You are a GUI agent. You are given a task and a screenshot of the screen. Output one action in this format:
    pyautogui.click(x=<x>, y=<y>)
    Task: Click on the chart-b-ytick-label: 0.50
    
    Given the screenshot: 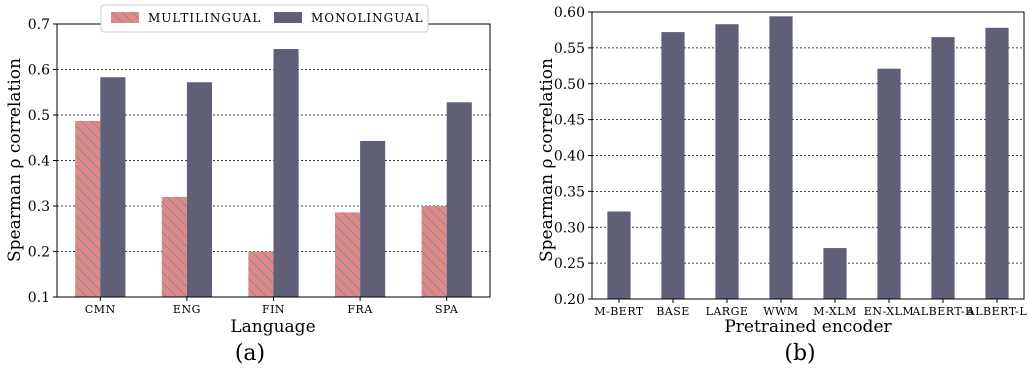 What is the action you would take?
    pyautogui.click(x=569, y=85)
    